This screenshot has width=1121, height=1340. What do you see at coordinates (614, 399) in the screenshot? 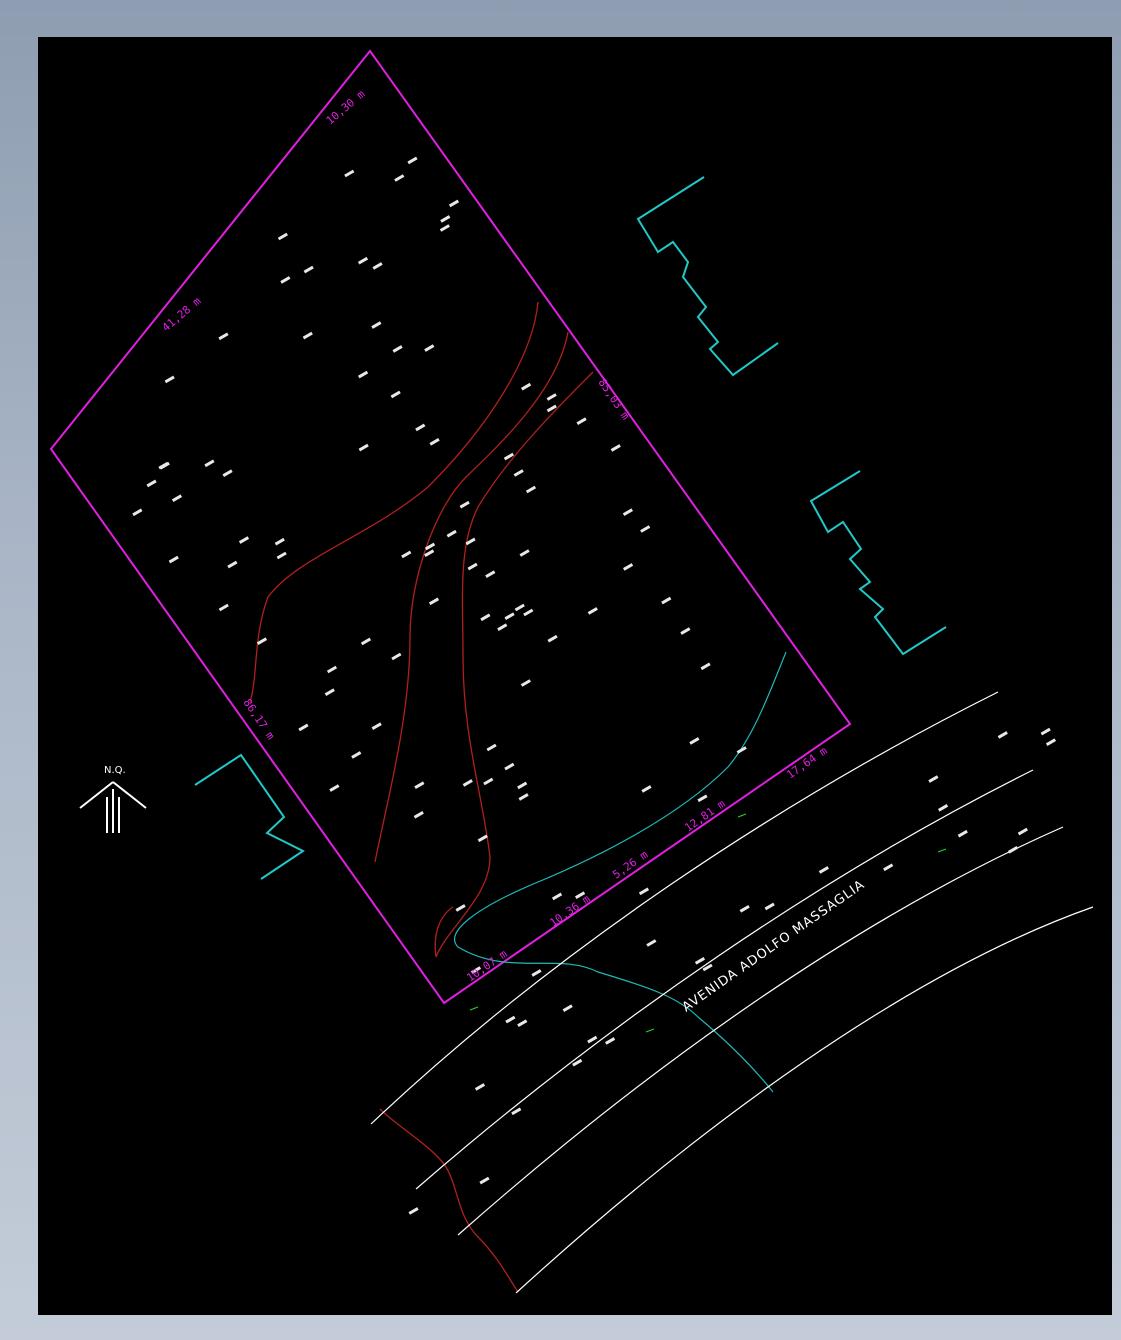
I see `dim-right-edge: 85,03 m` at bounding box center [614, 399].